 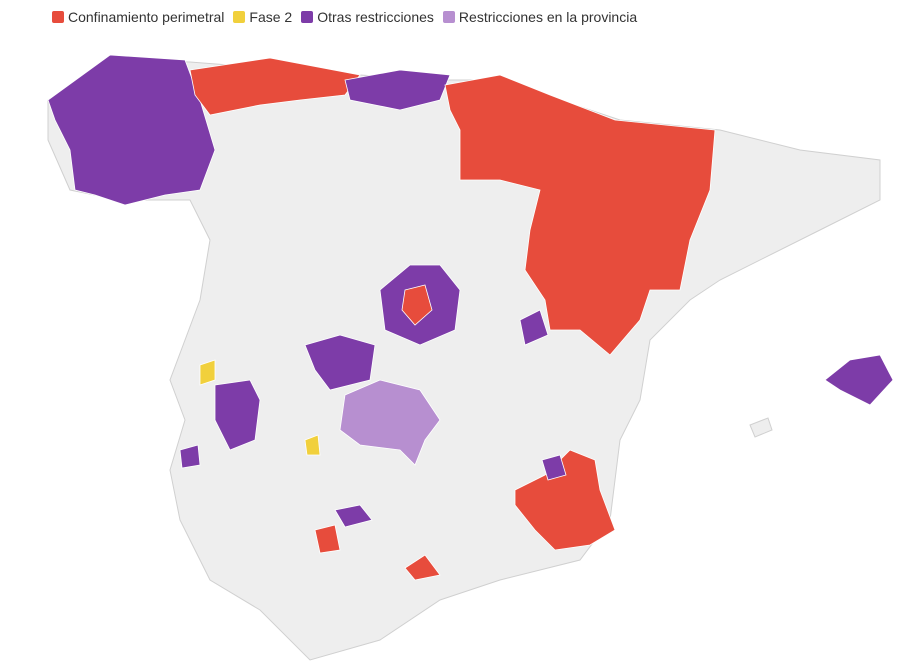 I want to click on menorca-ibiza, so click(x=761, y=427).